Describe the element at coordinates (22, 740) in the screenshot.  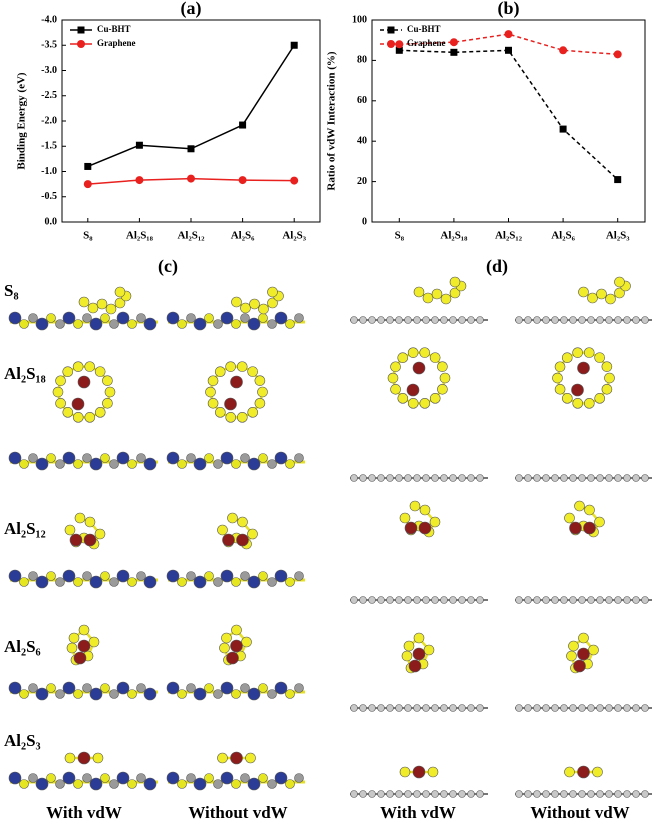
I see `row-label: Al₂S₃` at that location.